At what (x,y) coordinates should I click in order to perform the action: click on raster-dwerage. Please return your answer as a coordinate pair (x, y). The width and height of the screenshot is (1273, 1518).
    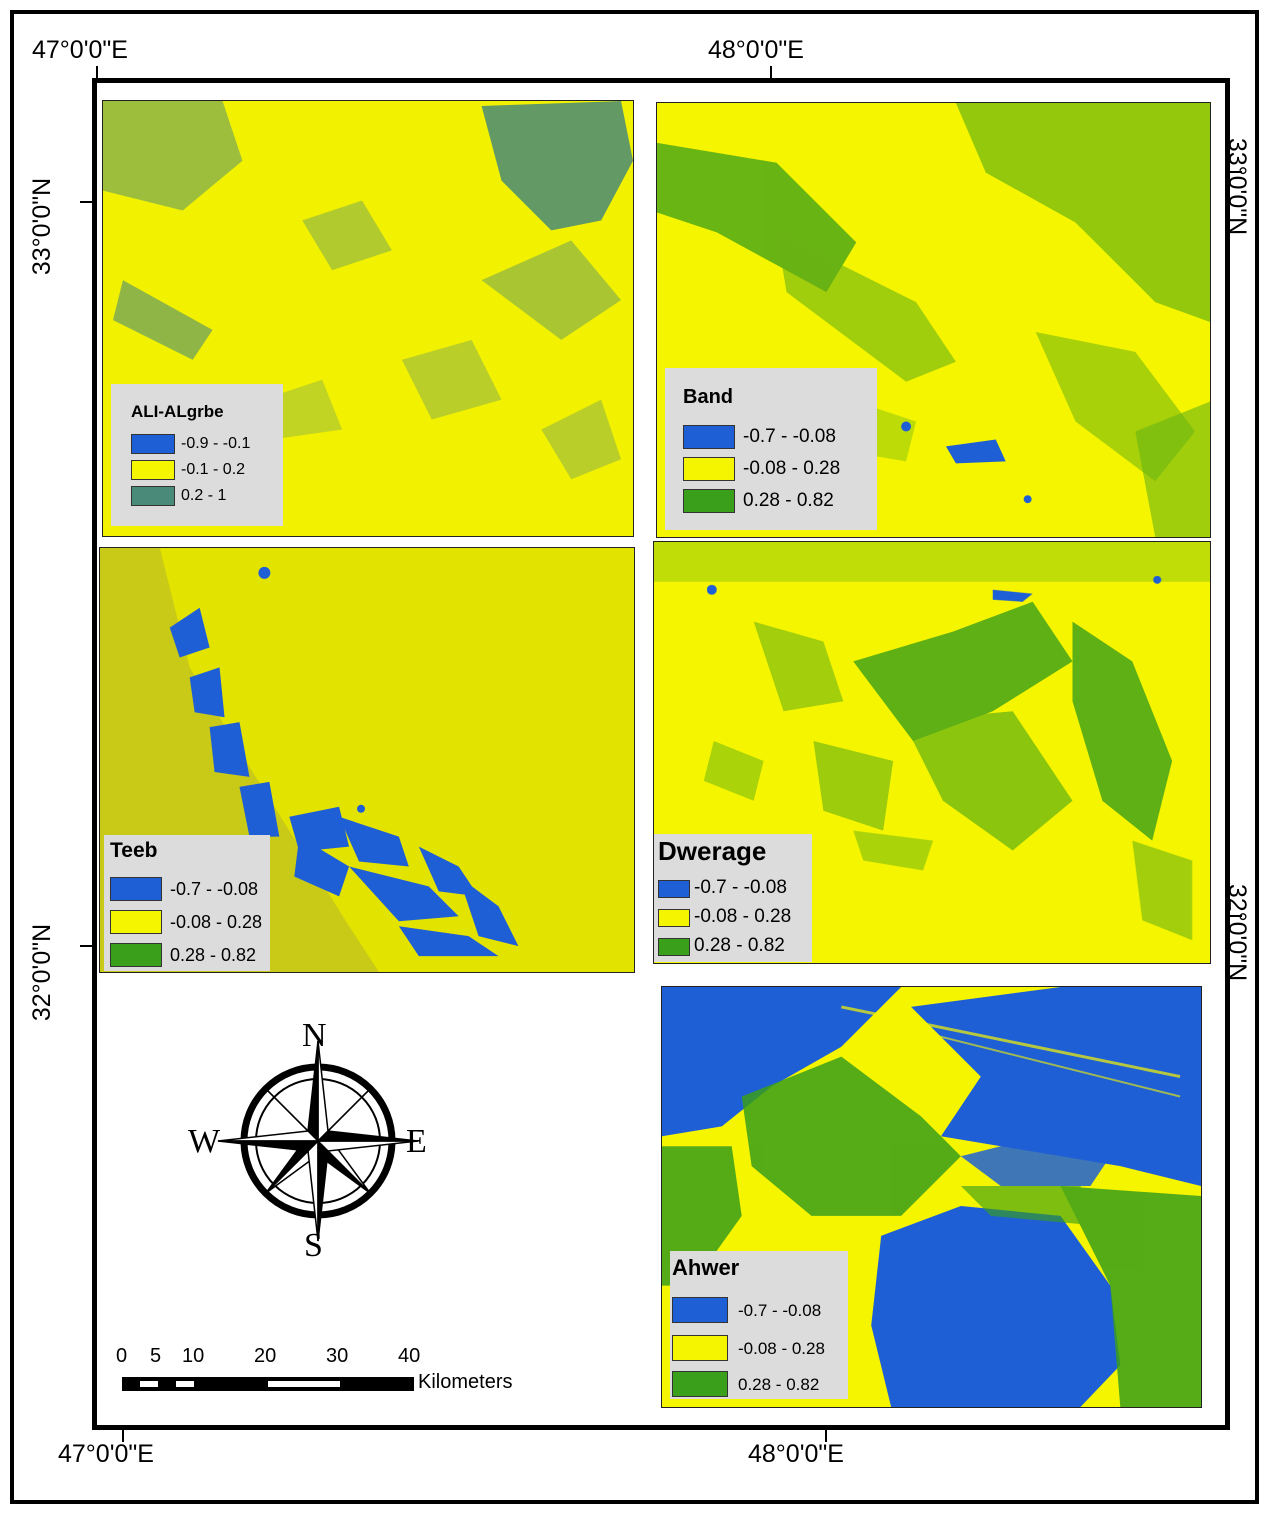
    Looking at the image, I should click on (932, 741).